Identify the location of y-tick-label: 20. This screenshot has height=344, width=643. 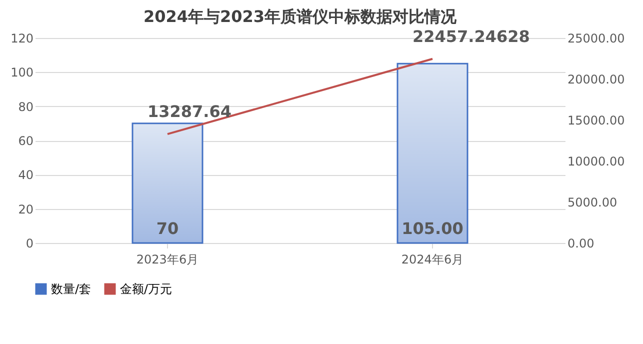
(26, 209).